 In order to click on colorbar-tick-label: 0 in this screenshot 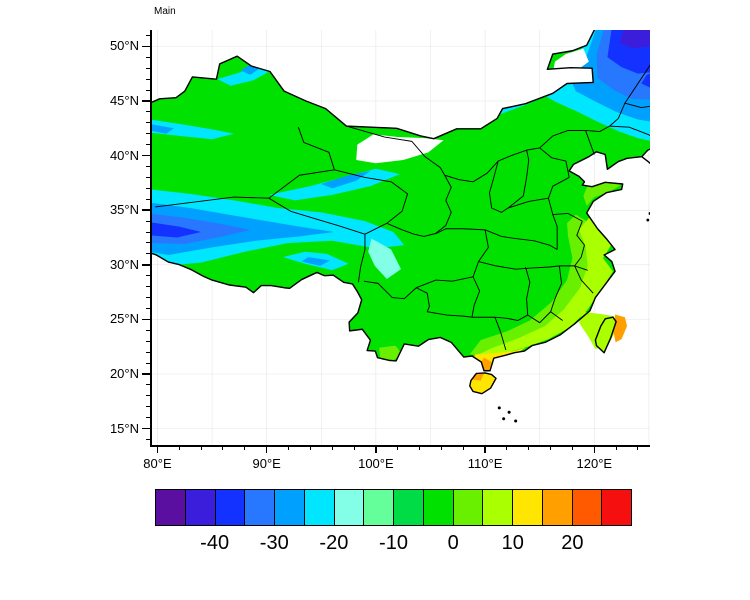, I will do `click(453, 543)`.